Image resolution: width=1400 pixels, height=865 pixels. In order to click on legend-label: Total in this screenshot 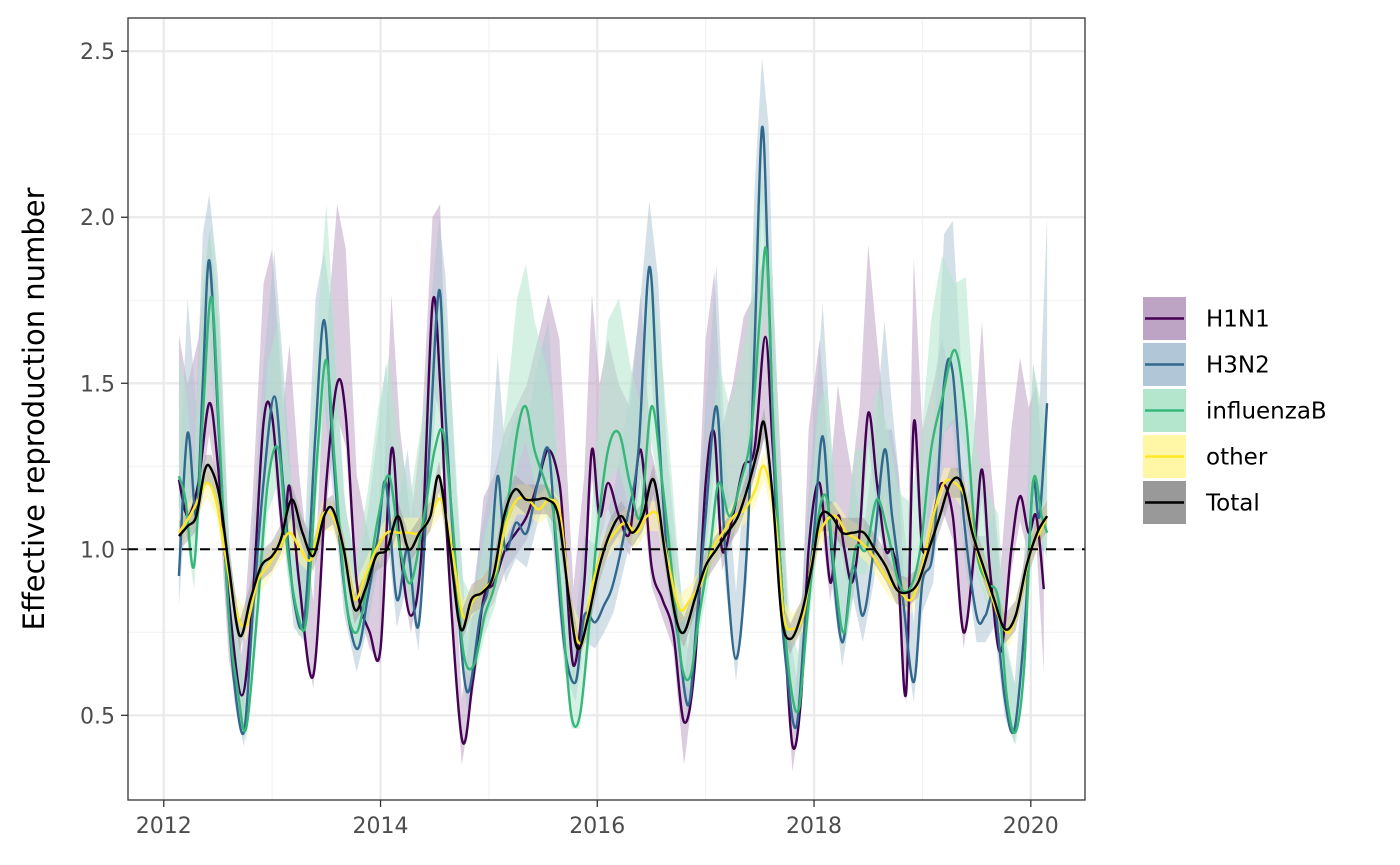, I will do `click(1232, 504)`.